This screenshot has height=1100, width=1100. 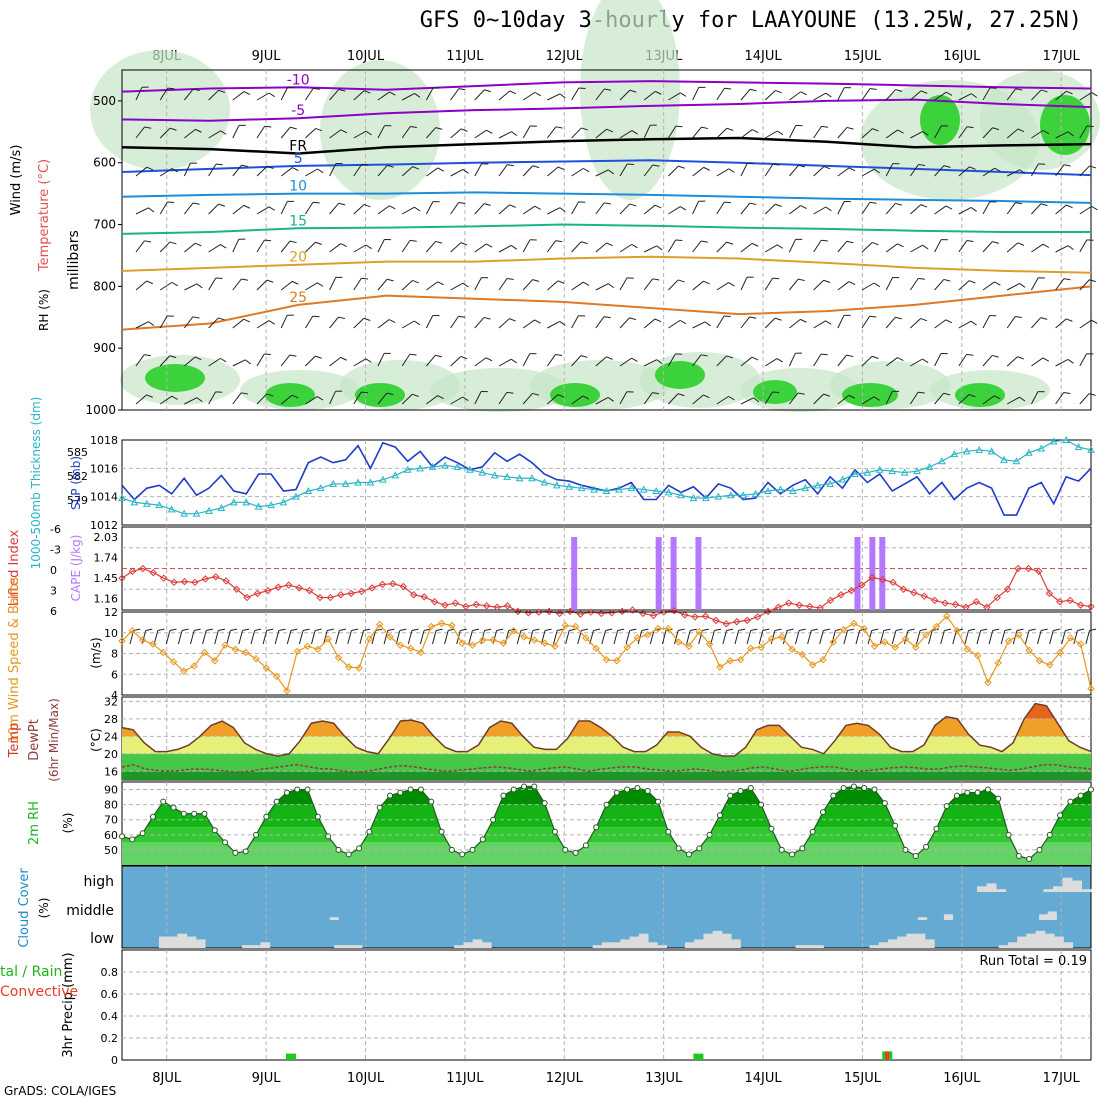 What do you see at coordinates (565, 1078) in the screenshot?
I see `date-tick-label-bottom: 12JUL` at bounding box center [565, 1078].